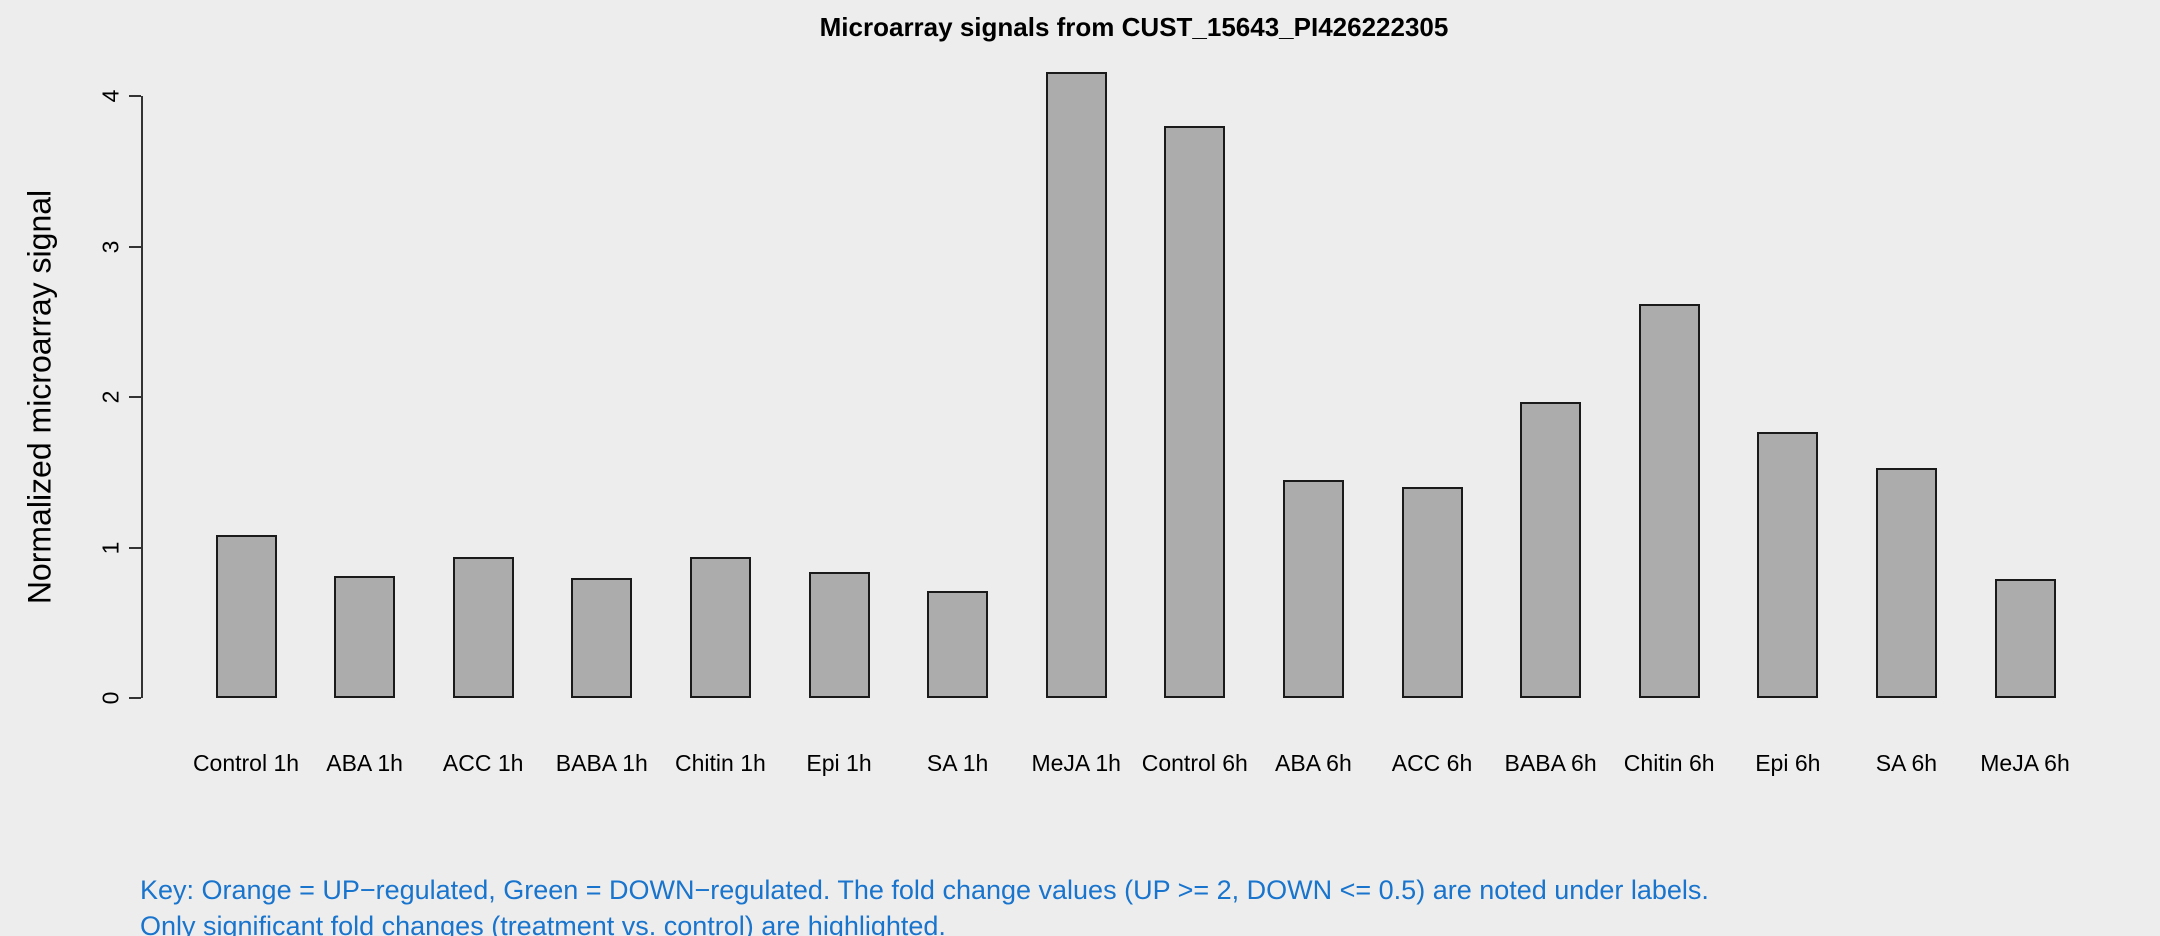  I want to click on x-axis-category-label: Epi 1h, so click(839, 763).